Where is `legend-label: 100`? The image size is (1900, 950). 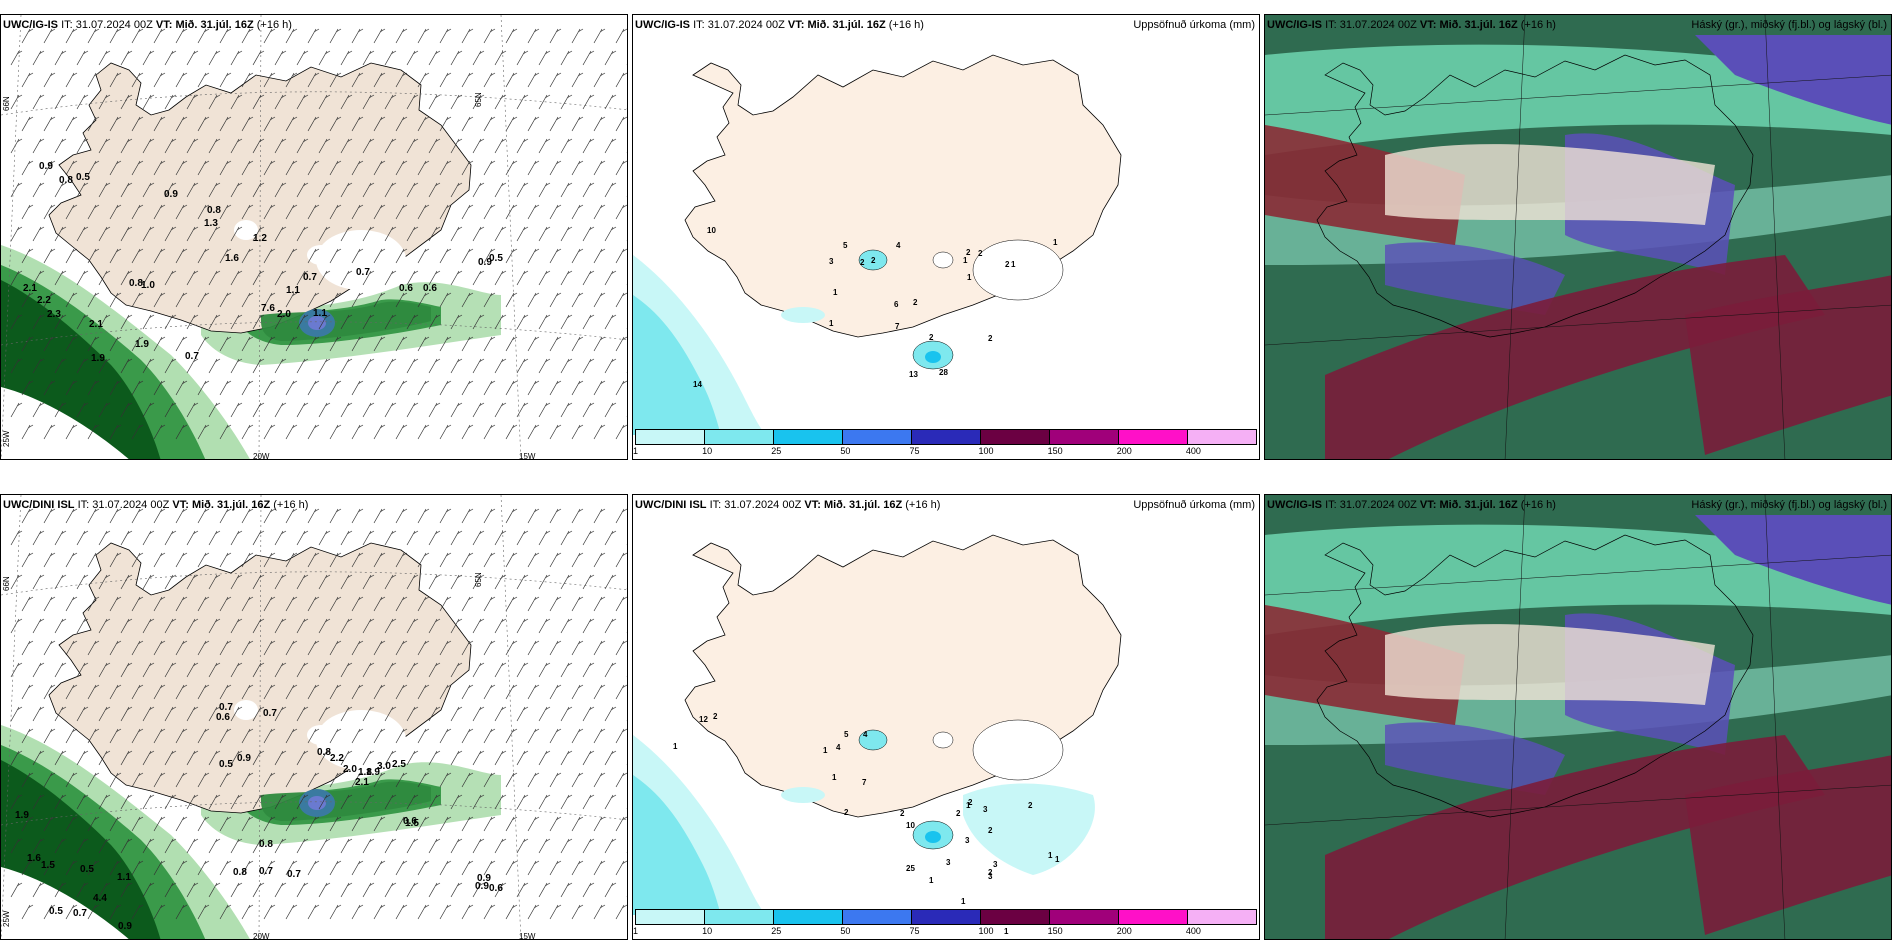 legend-label: 100 is located at coordinates (986, 931).